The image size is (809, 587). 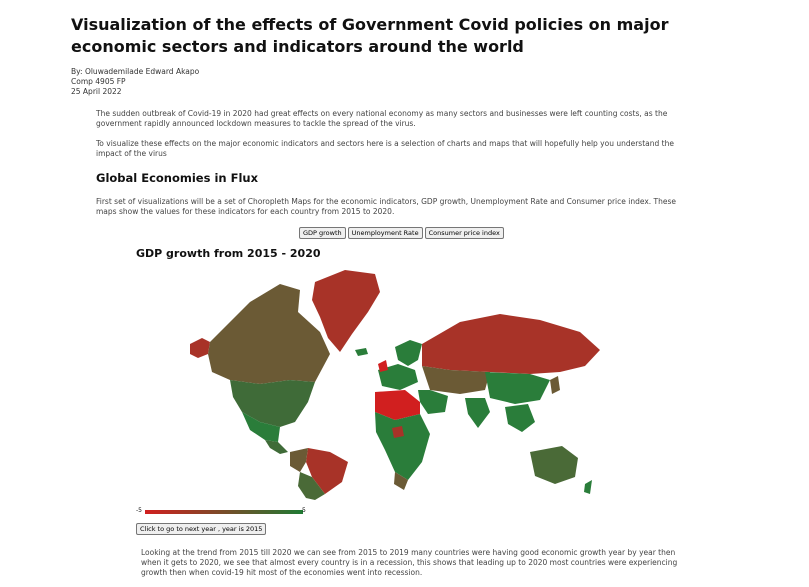 What do you see at coordinates (299, 460) in the screenshot?
I see `country-north-south-america` at bounding box center [299, 460].